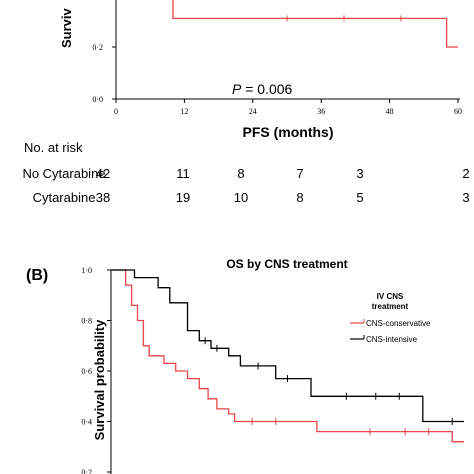  I want to click on y-tick-label: 0·6, so click(86, 371).